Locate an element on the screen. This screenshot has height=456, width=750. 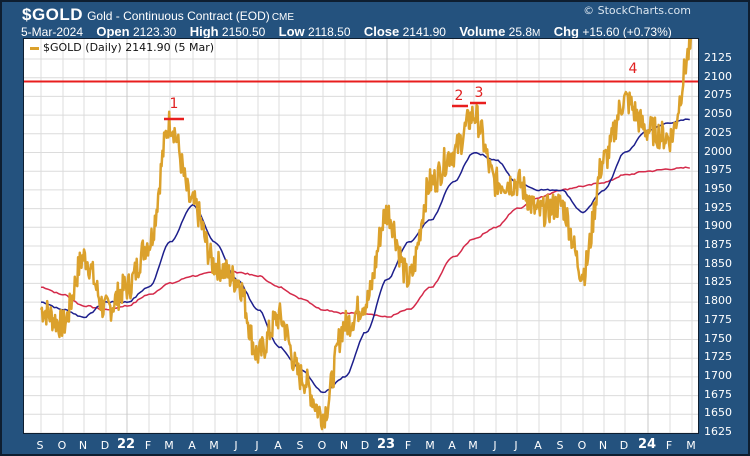
y-tick-label: 1875 is located at coordinates (718, 244).